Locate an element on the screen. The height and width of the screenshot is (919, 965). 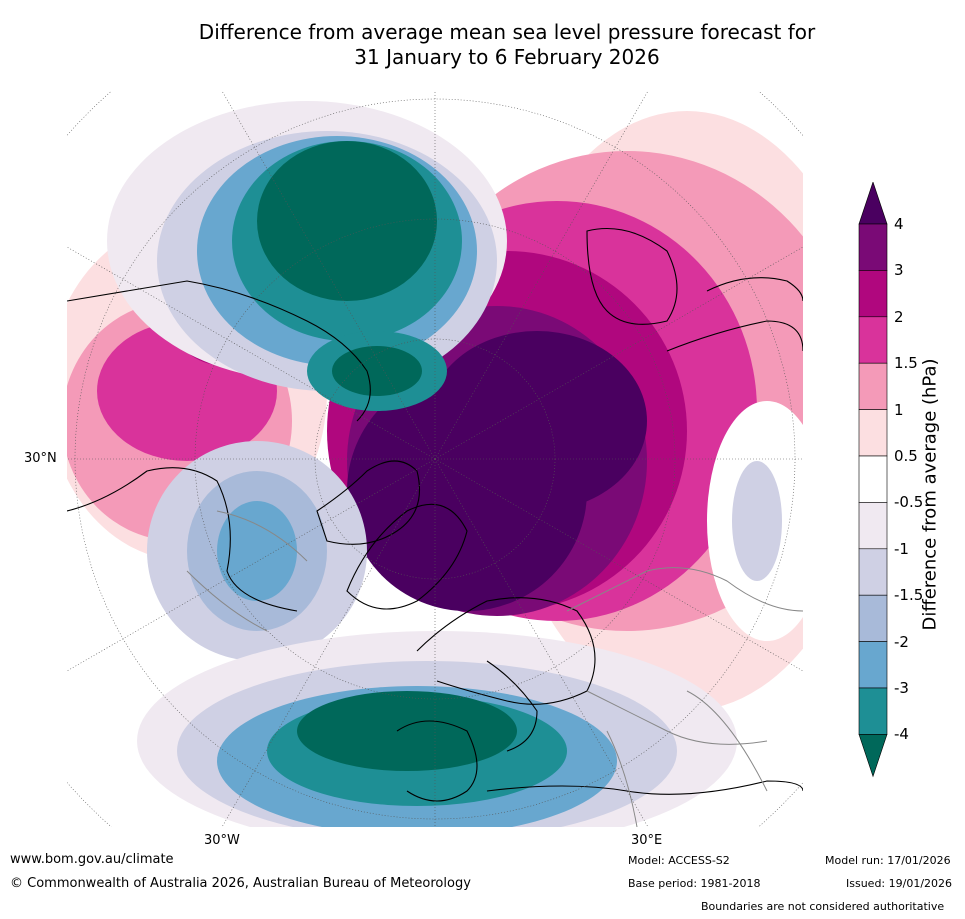
colorbar-title: Difference from average (hPa) is located at coordinates (930, 494).